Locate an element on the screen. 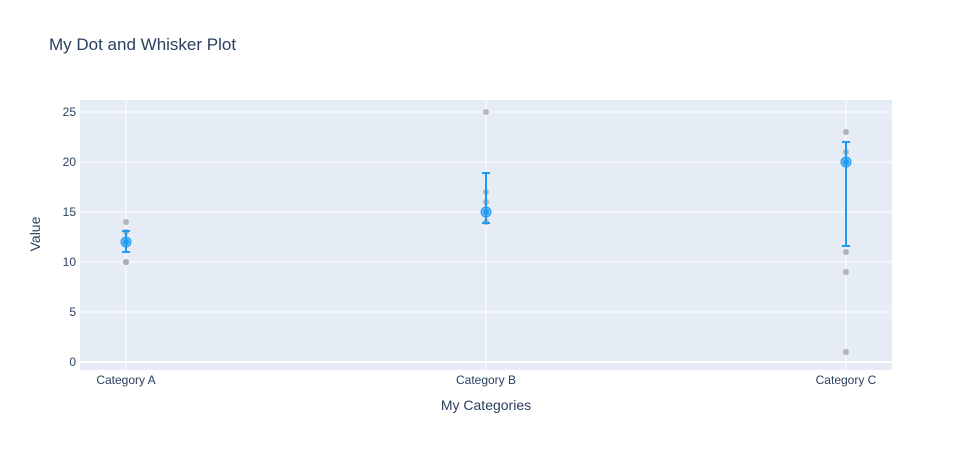  y-tick-label: 0 is located at coordinates (72, 362).